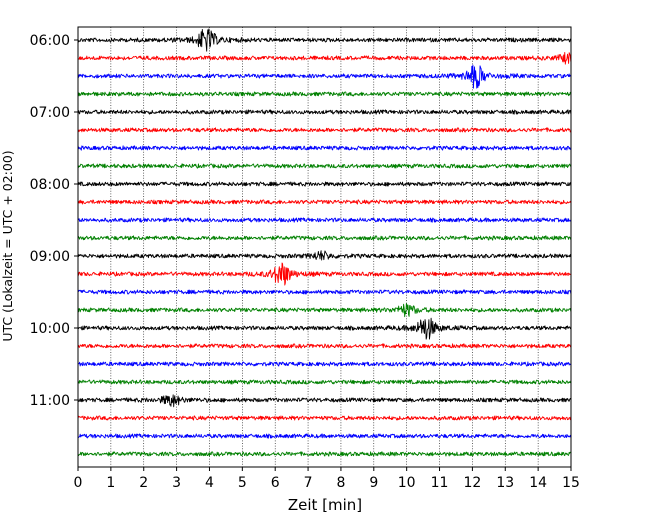  Describe the element at coordinates (209, 483) in the screenshot. I see `x-tick-label: 4` at that location.